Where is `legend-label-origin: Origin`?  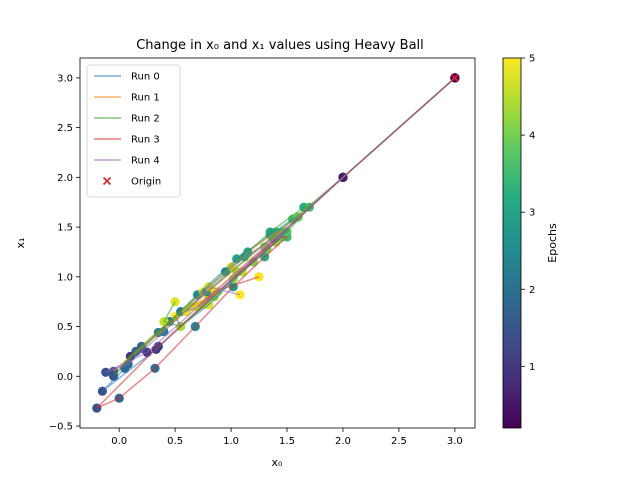 legend-label-origin: Origin is located at coordinates (146, 182).